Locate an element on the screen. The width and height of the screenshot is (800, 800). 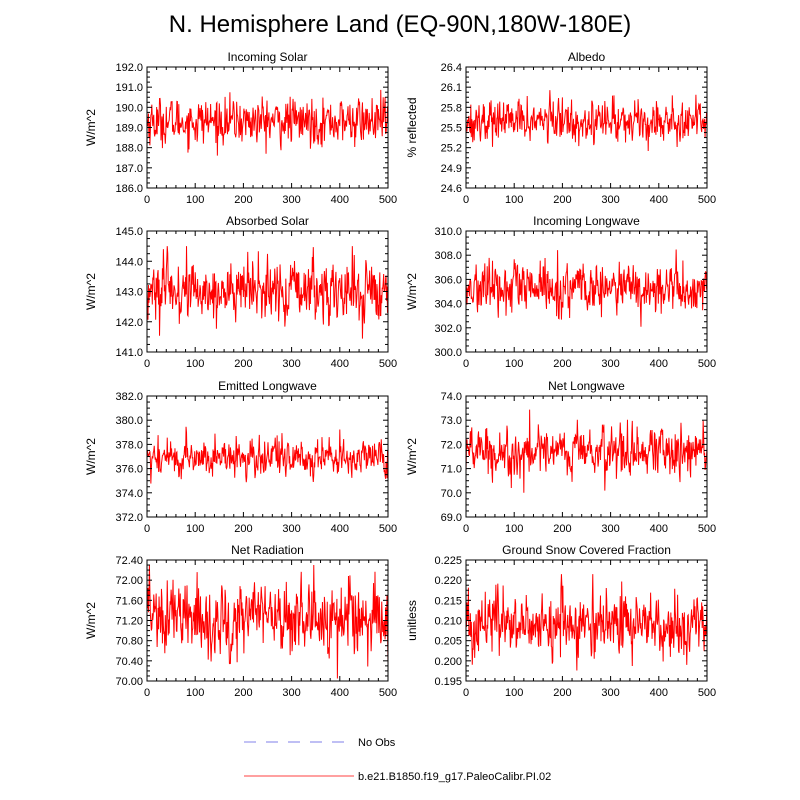
y-tick-label-emitted-longwave-3: 378.0 is located at coordinates (129, 445).